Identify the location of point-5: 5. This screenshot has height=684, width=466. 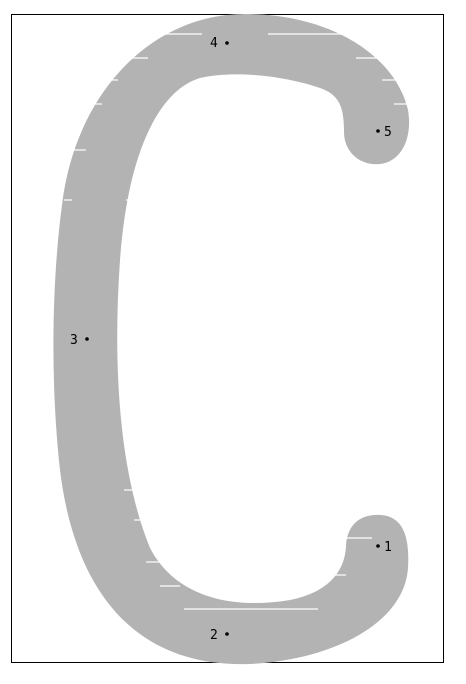
(384, 132).